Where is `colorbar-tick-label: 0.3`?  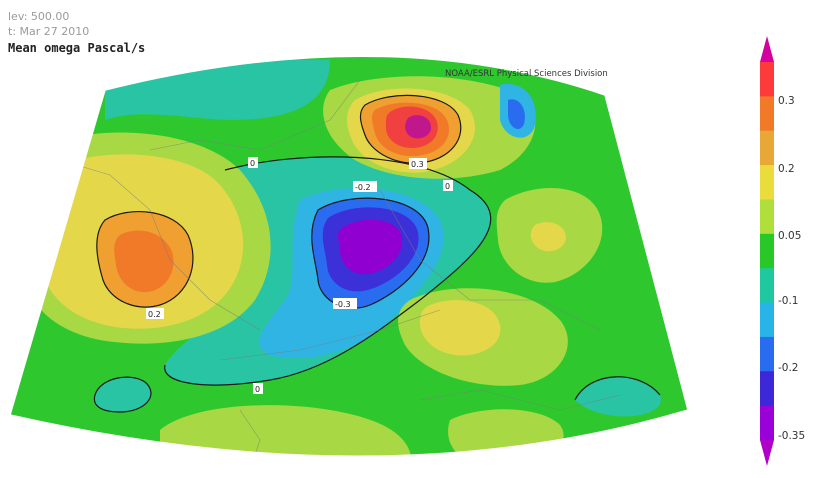
colorbar-tick-label: 0.3 is located at coordinates (786, 101).